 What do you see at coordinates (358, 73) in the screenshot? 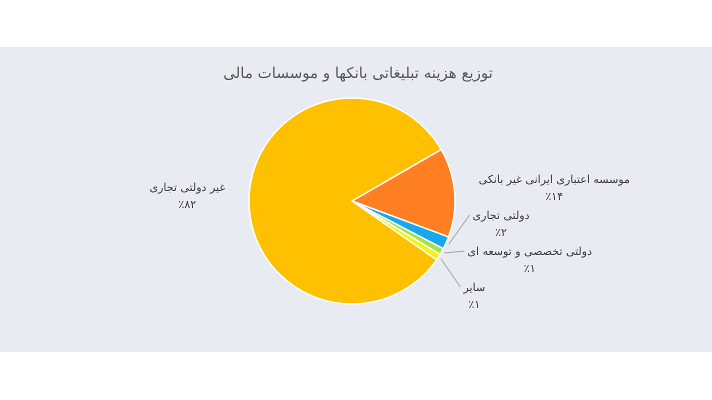
I see `chart-title: توزیع هزینه تبلیغاتی بانکها و موسسات مالی` at bounding box center [358, 73].